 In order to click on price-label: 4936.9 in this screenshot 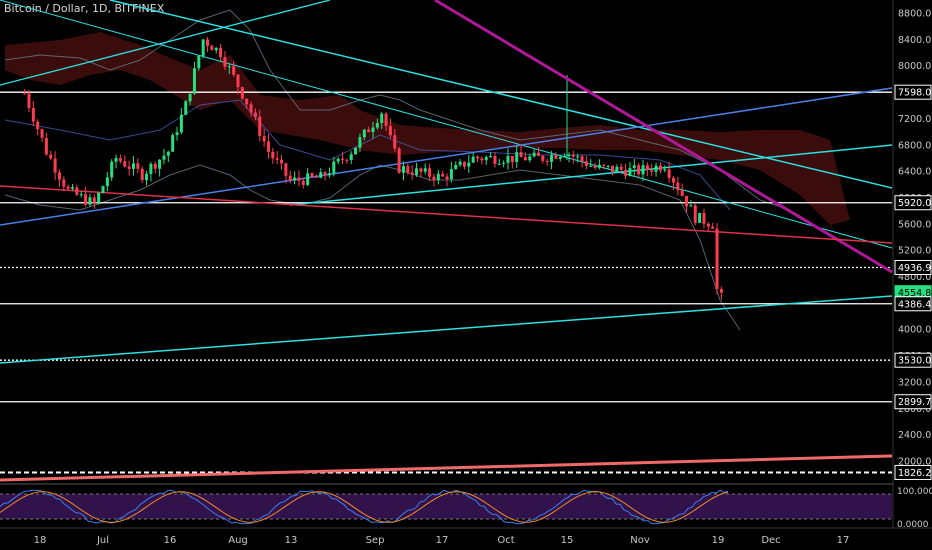, I will do `click(914, 268)`.